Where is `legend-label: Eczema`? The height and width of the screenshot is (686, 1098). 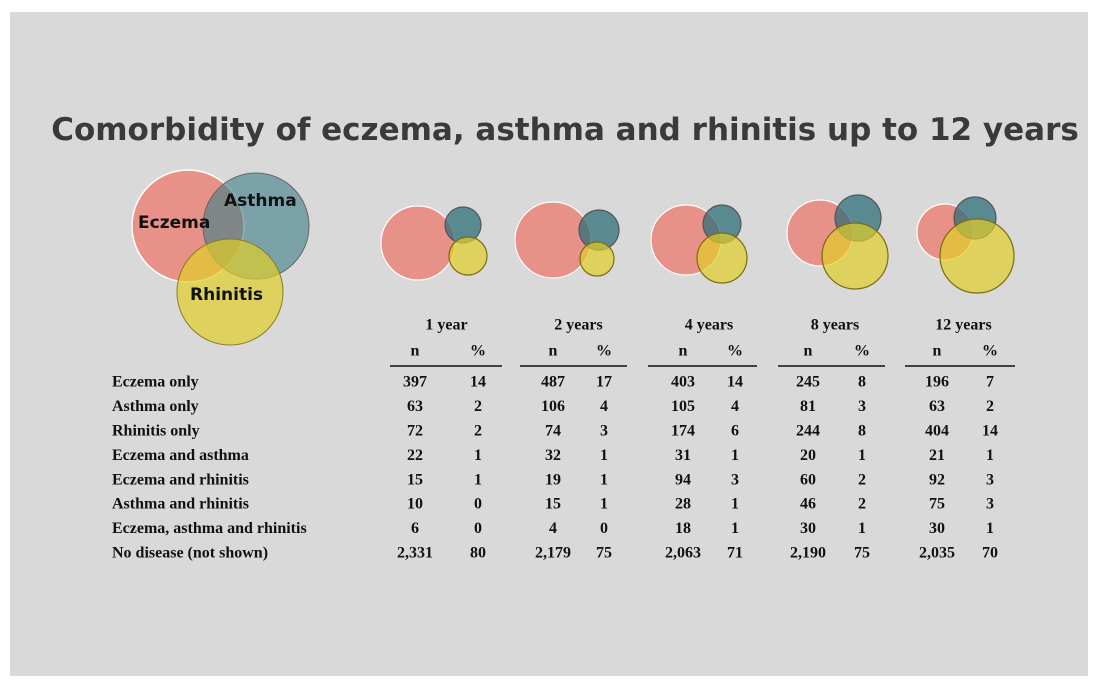 legend-label: Eczema is located at coordinates (174, 223).